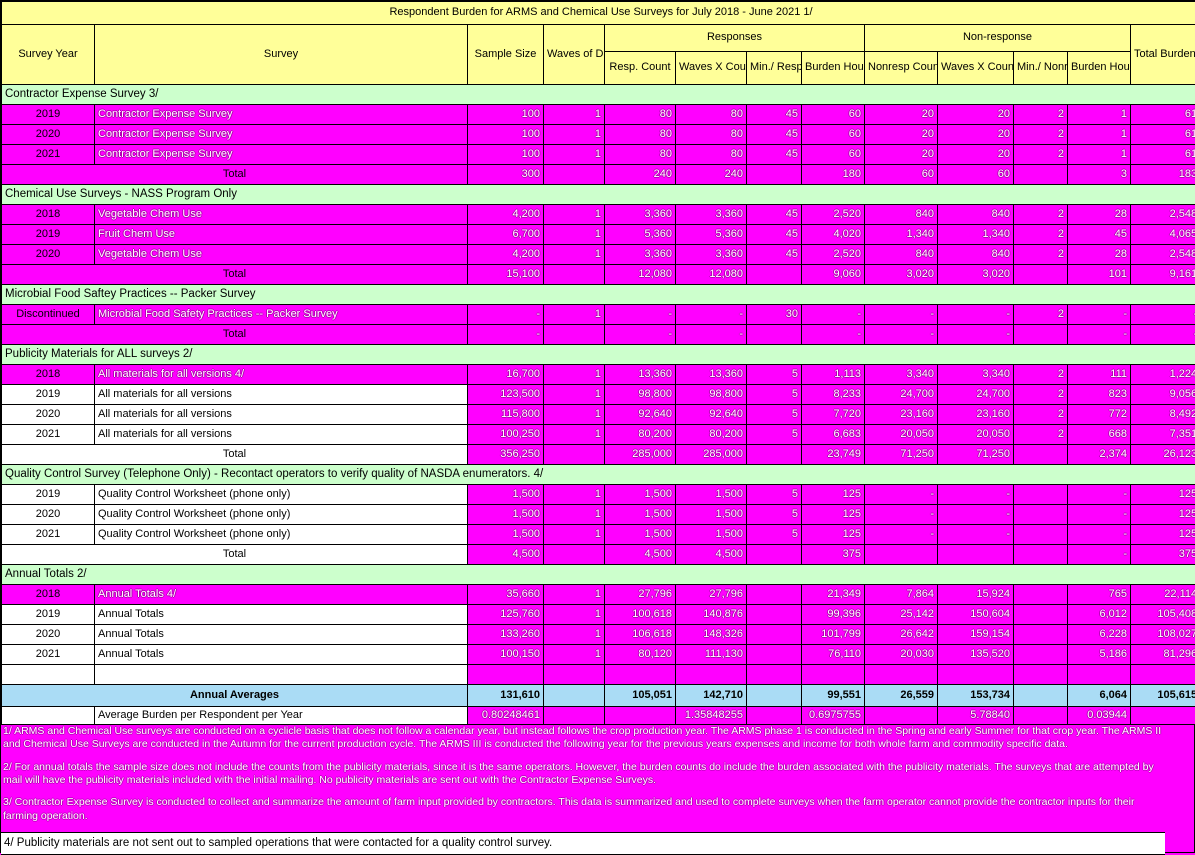  What do you see at coordinates (1099, 68) in the screenshot?
I see `header-nonresp-burden-hours: Burden Hours` at bounding box center [1099, 68].